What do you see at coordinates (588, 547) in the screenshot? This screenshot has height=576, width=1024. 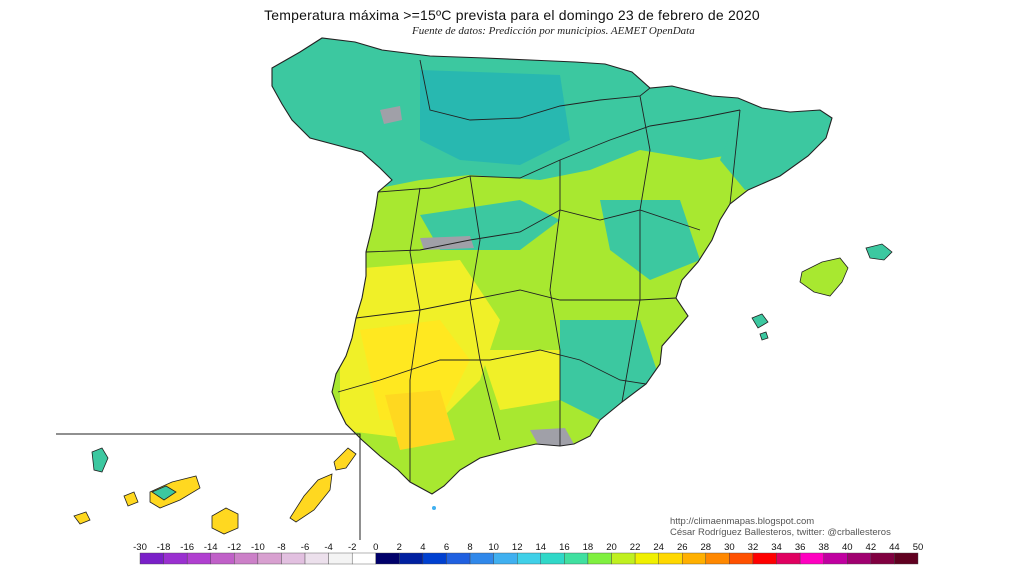 I see `legend-tick-label: 18` at bounding box center [588, 547].